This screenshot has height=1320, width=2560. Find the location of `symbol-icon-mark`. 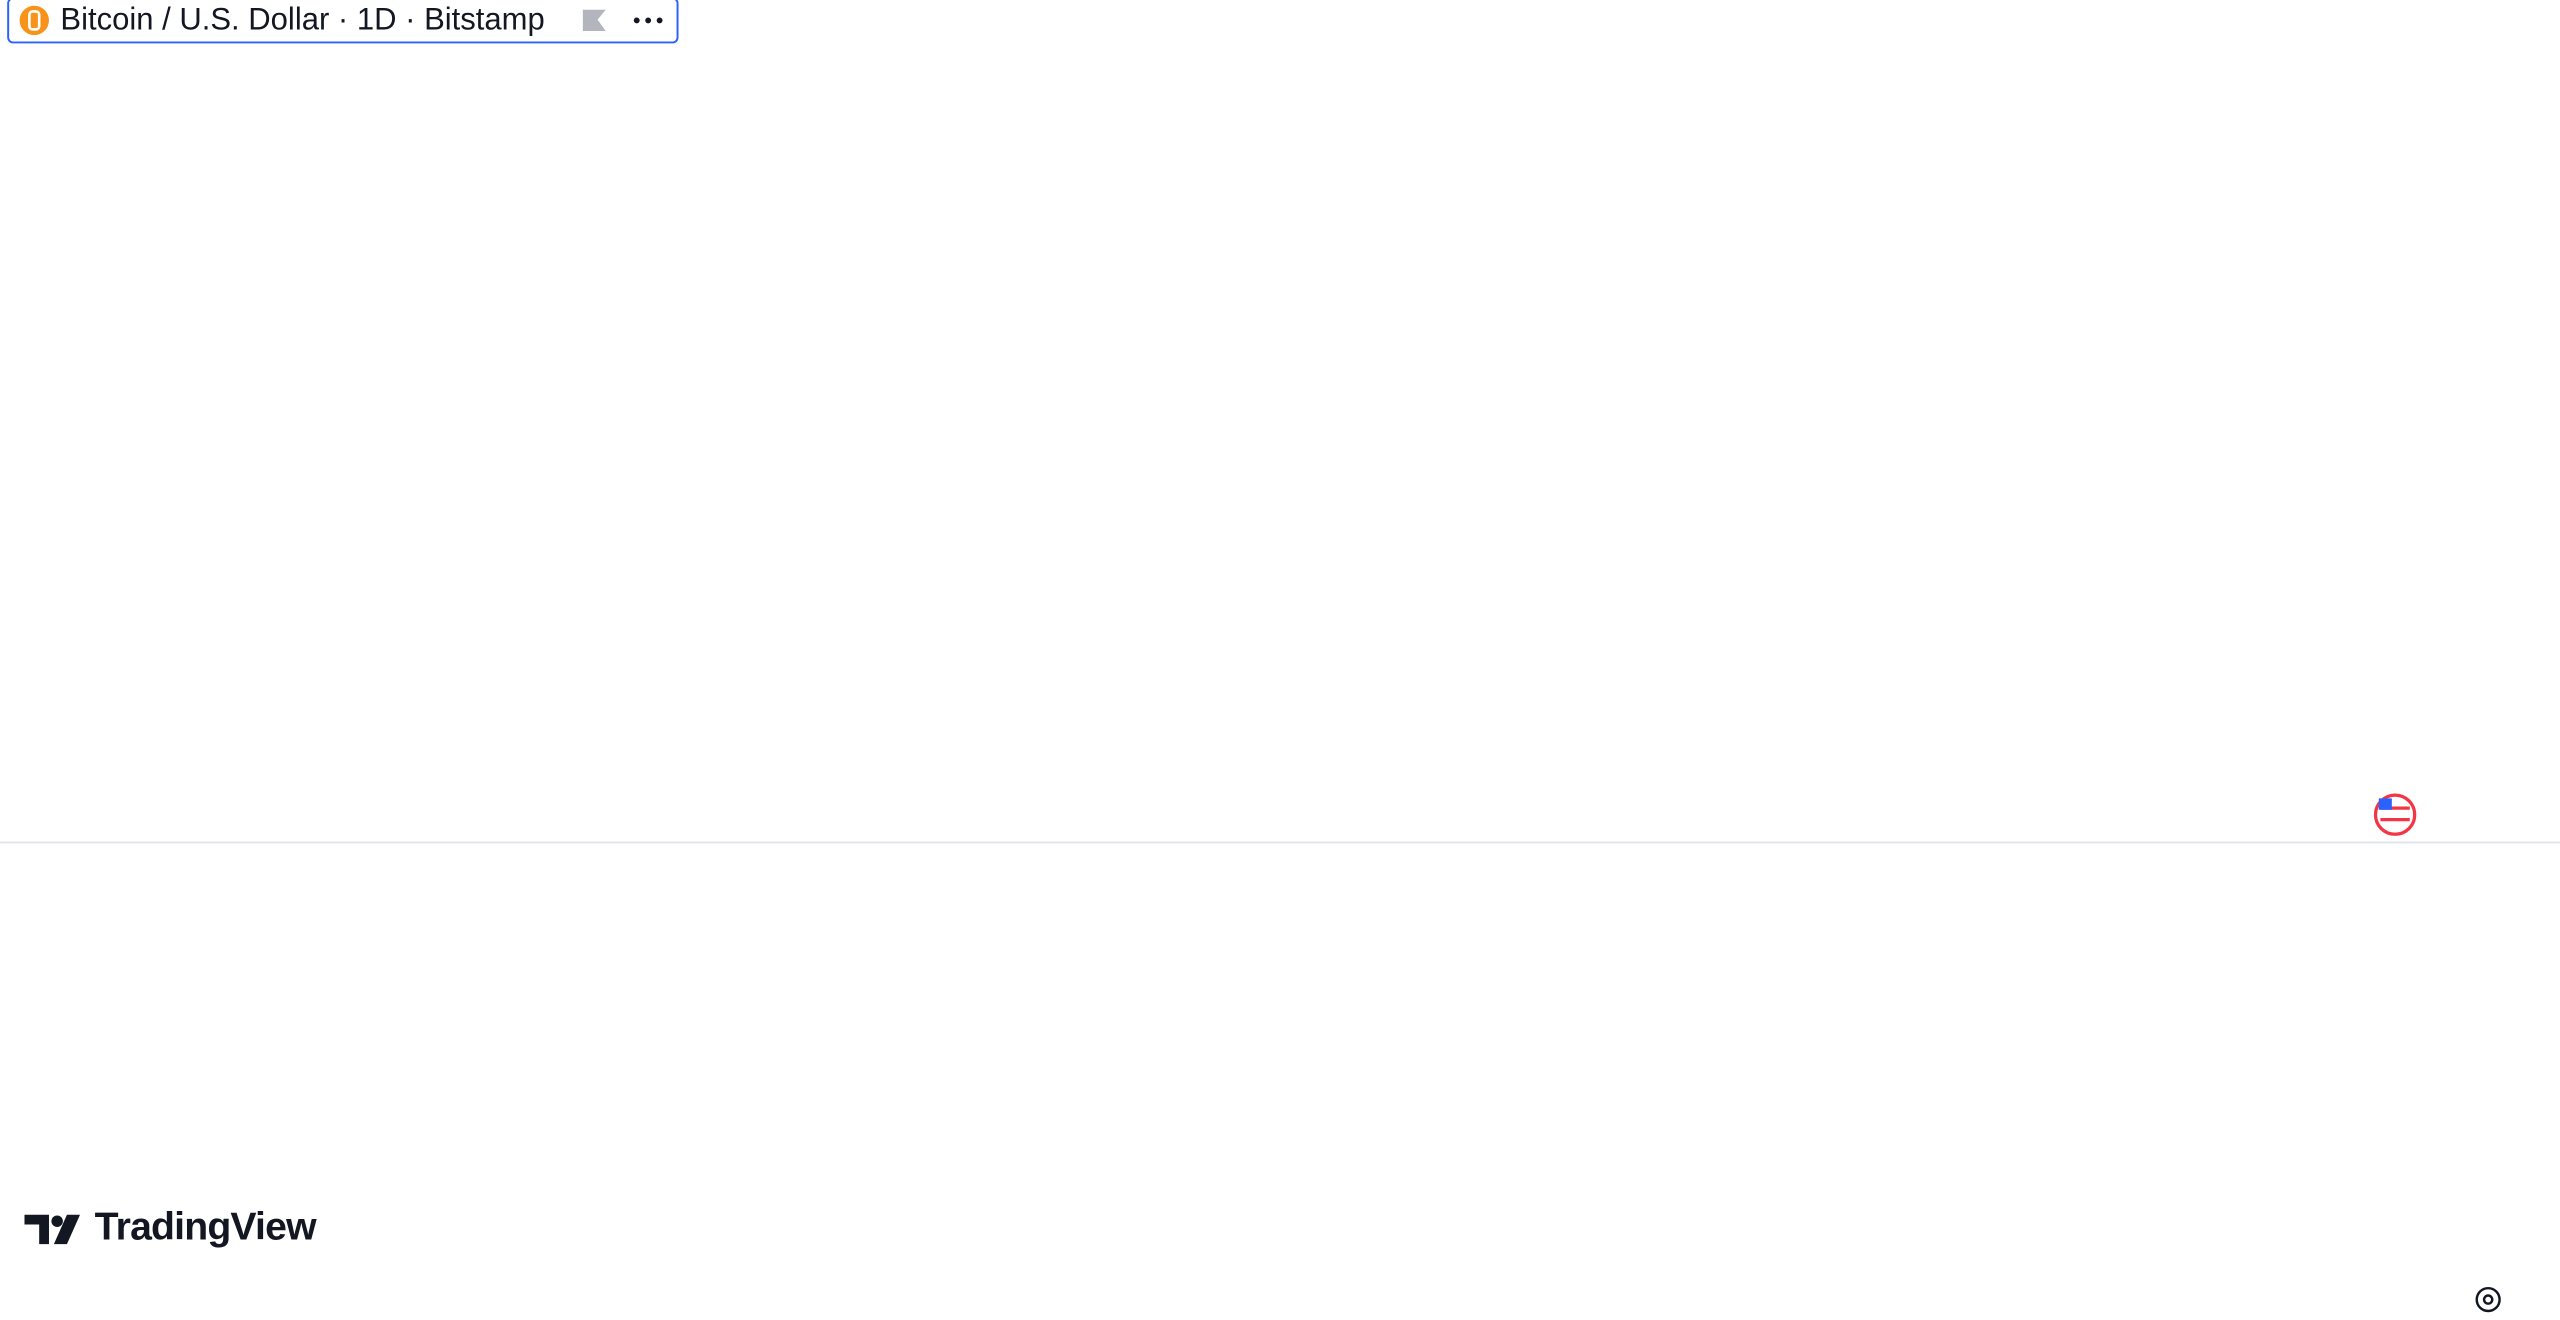

symbol-icon-mark is located at coordinates (34, 20).